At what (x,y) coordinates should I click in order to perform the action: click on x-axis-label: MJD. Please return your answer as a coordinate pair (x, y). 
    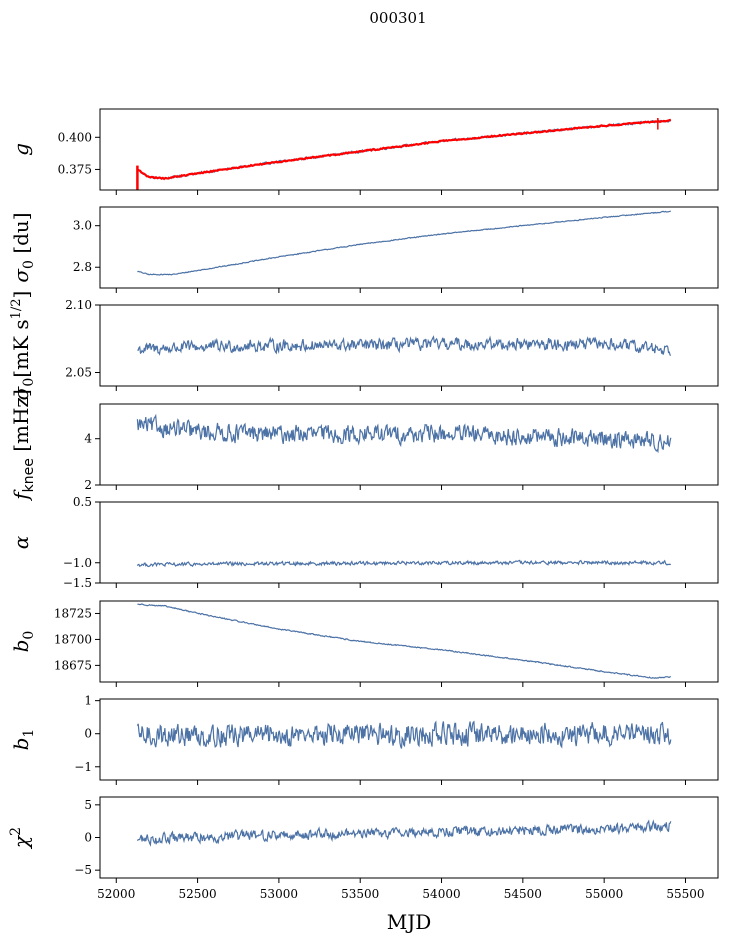
    Looking at the image, I should click on (409, 922).